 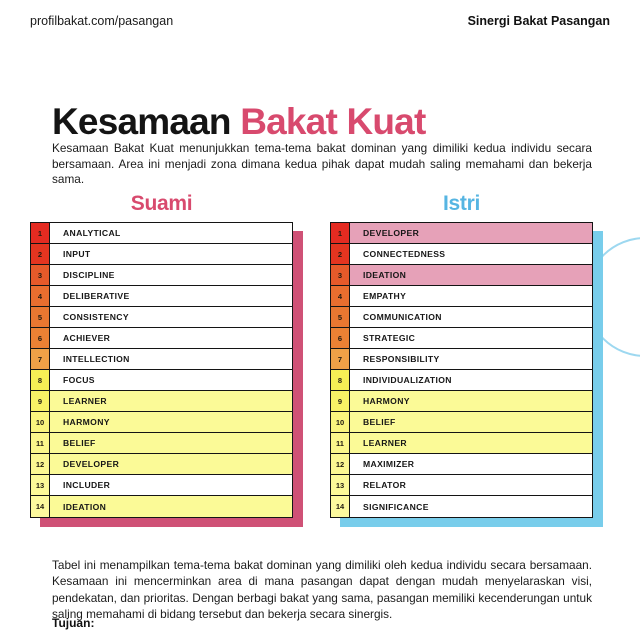 I want to click on talent-label: FOCUS, so click(x=79, y=380).